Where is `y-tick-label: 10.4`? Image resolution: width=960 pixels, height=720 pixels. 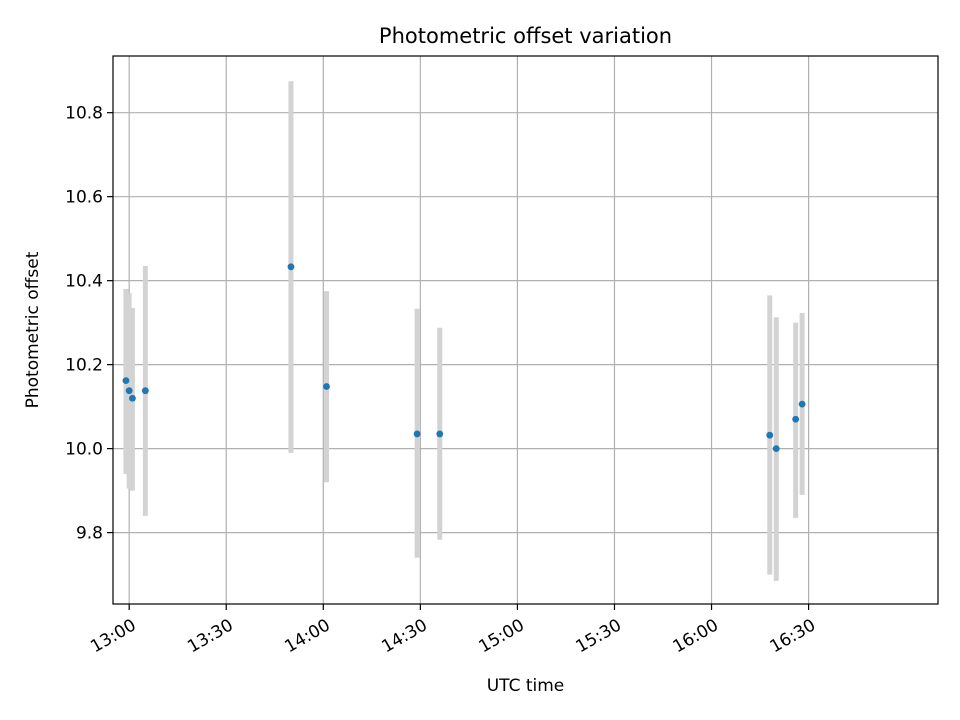
y-tick-label: 10.4 is located at coordinates (84, 282).